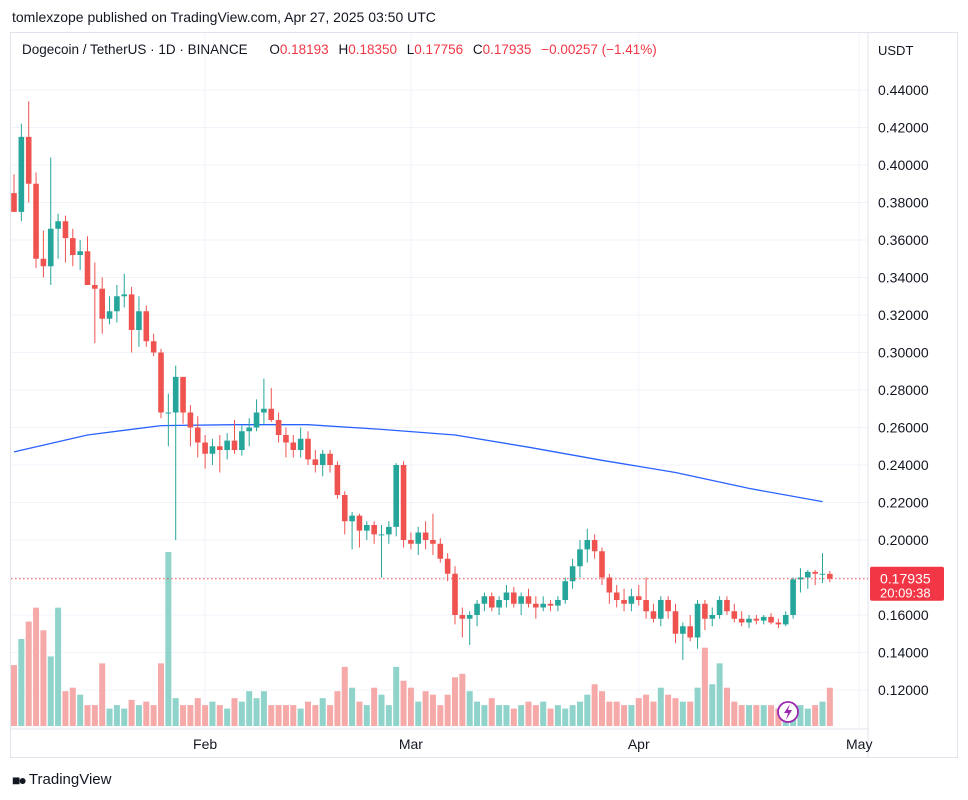  Describe the element at coordinates (70, 779) in the screenshot. I see `brand-label: TradingView` at that location.